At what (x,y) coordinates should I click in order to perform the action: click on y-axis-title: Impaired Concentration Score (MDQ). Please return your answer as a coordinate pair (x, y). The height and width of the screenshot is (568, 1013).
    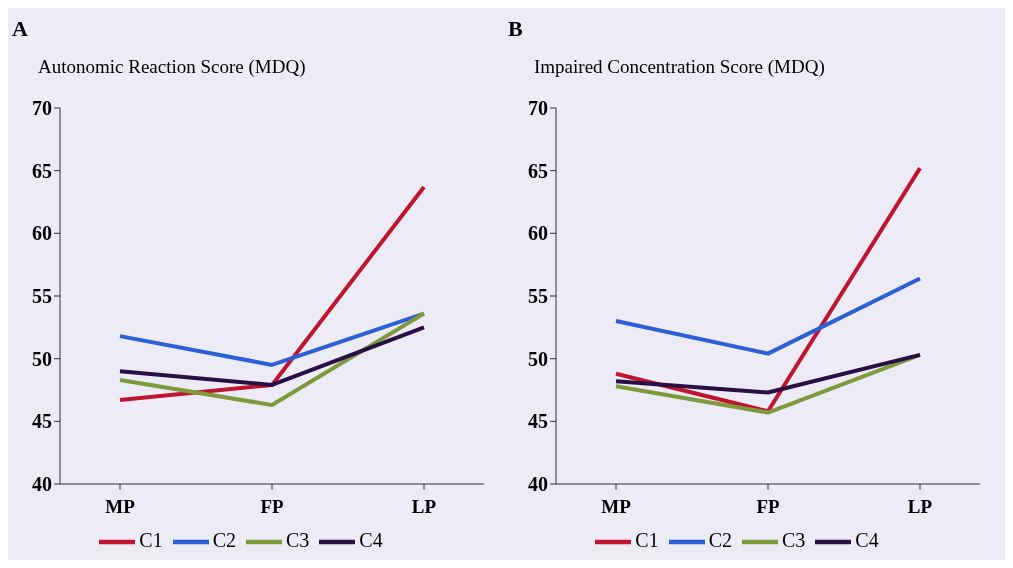
    Looking at the image, I should click on (679, 67).